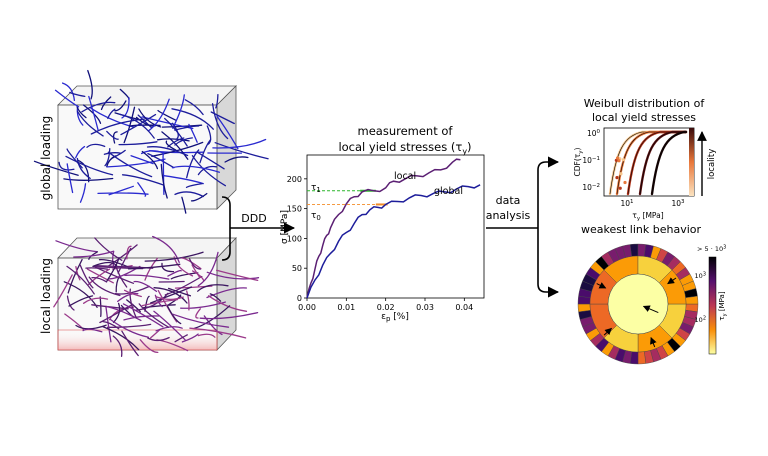  I want to click on cbar-axis-label: τy [MPa], so click(723, 305).